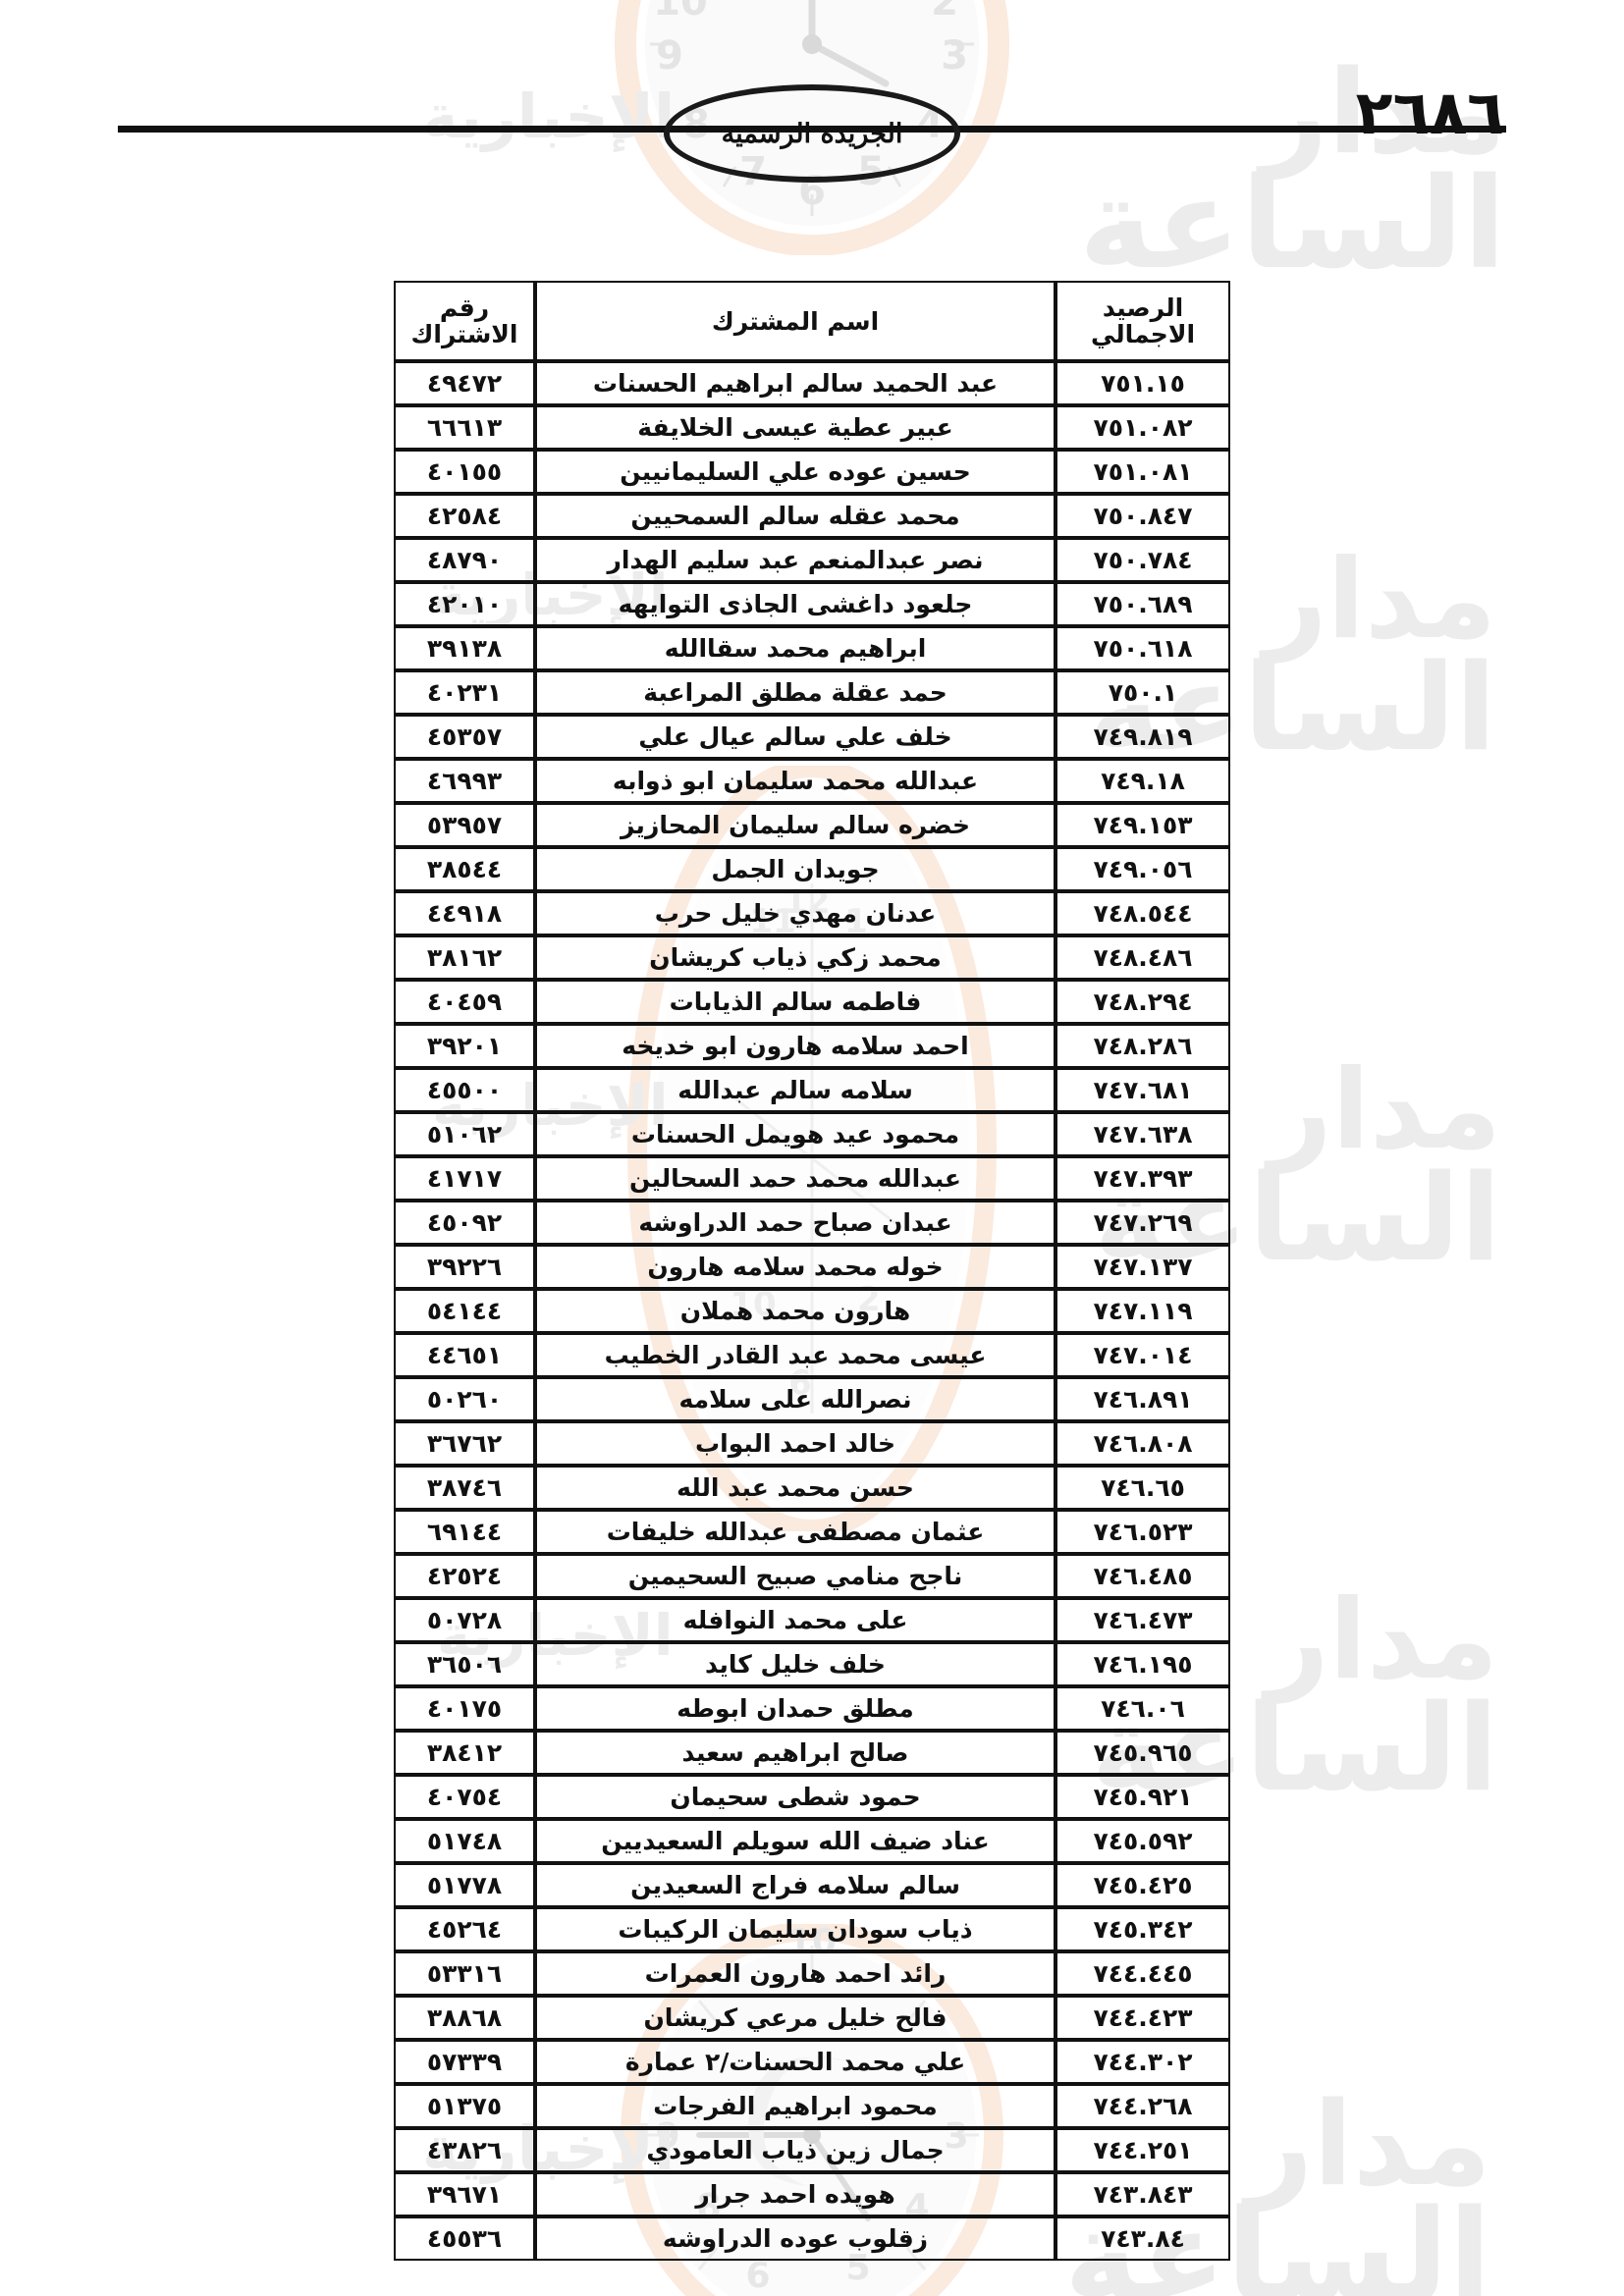  I want to click on cell-total-balance: ٧٤٧.١٣٧, so click(1143, 1267).